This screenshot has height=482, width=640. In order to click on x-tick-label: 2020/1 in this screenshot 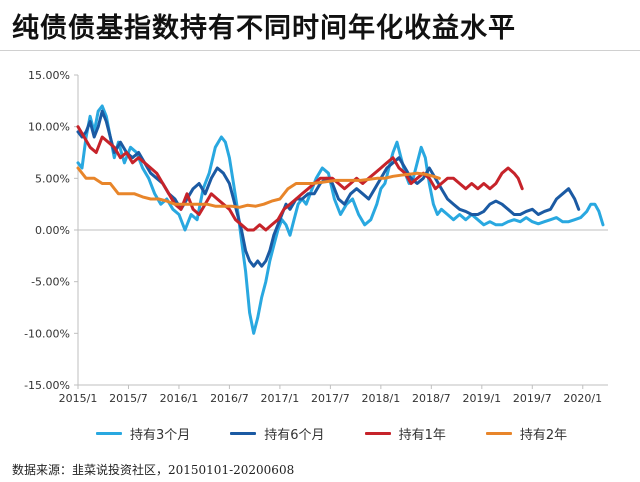, I will do `click(582, 398)`.